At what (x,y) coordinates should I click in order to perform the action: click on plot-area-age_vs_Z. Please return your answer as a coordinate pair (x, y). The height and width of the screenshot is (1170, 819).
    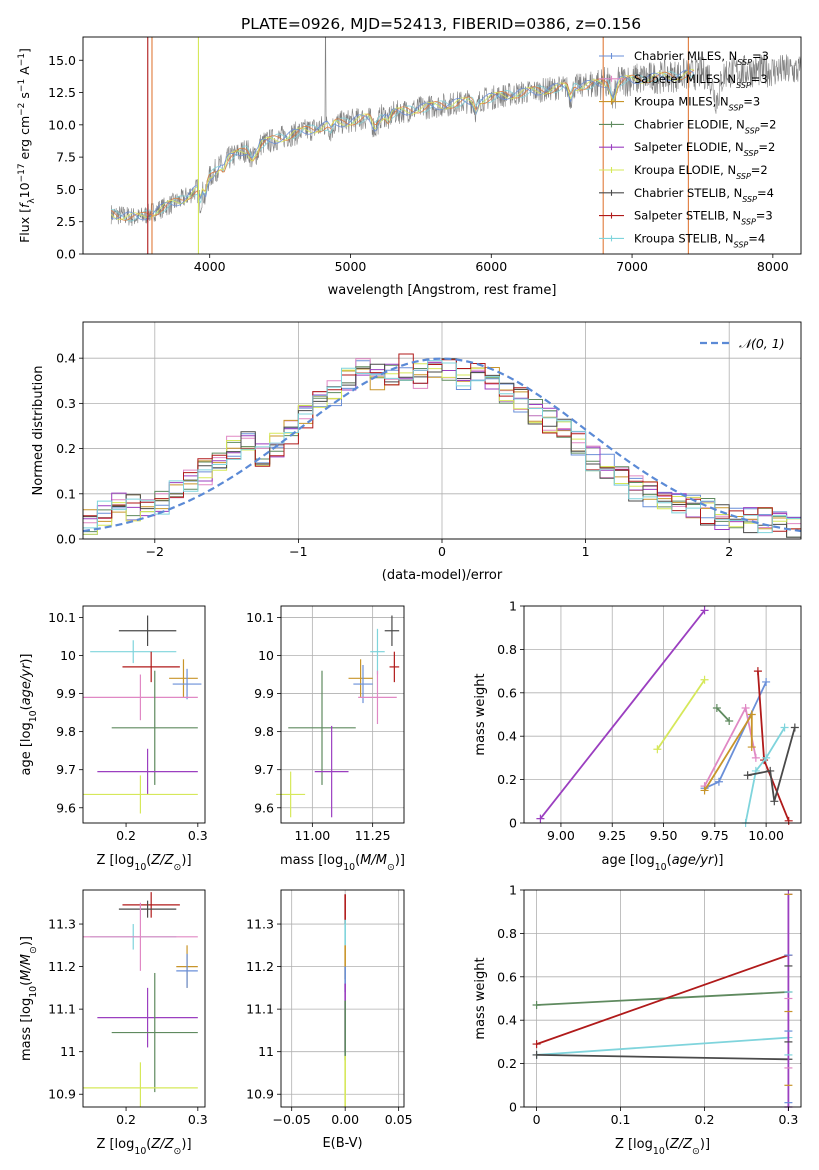
    Looking at the image, I should click on (142, 714).